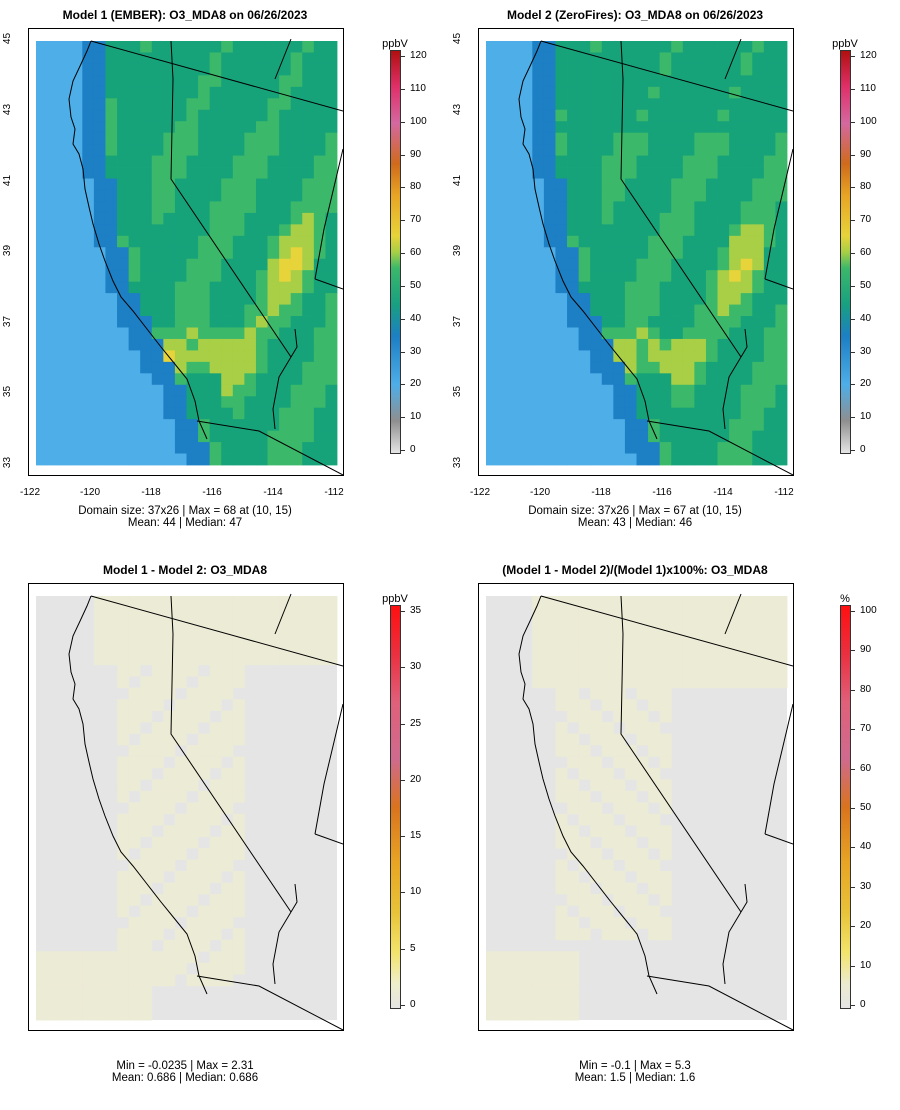 This screenshot has width=900, height=1110. I want to click on colorbar-tick: 100, so click(418, 121).